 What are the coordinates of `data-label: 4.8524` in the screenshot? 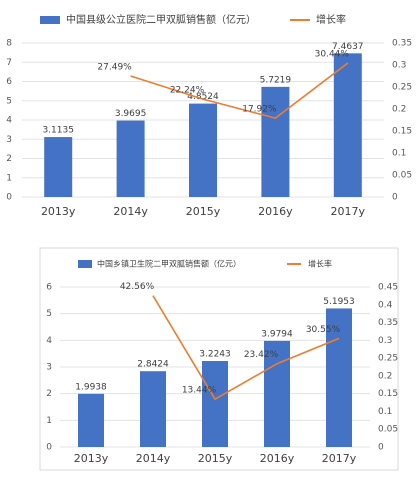 It's located at (203, 97).